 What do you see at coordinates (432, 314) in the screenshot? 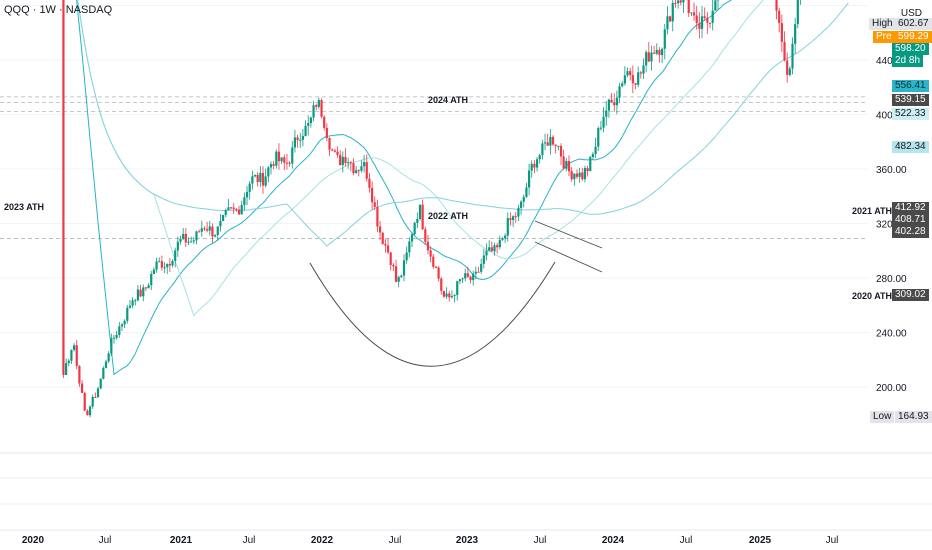
I see `cup-arc-drawing` at bounding box center [432, 314].